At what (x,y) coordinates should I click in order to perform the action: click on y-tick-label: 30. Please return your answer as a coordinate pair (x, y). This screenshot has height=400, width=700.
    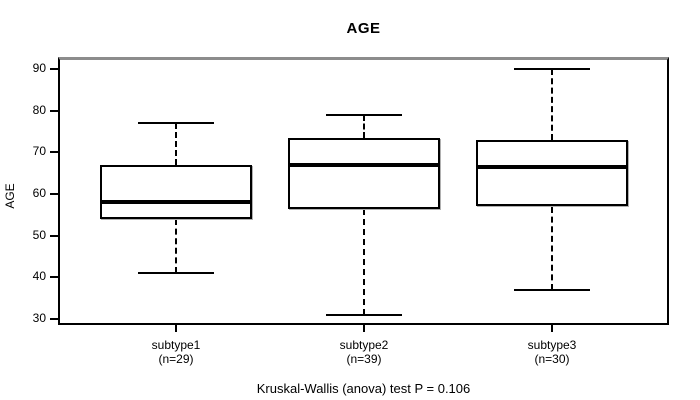
    Looking at the image, I should click on (39, 318).